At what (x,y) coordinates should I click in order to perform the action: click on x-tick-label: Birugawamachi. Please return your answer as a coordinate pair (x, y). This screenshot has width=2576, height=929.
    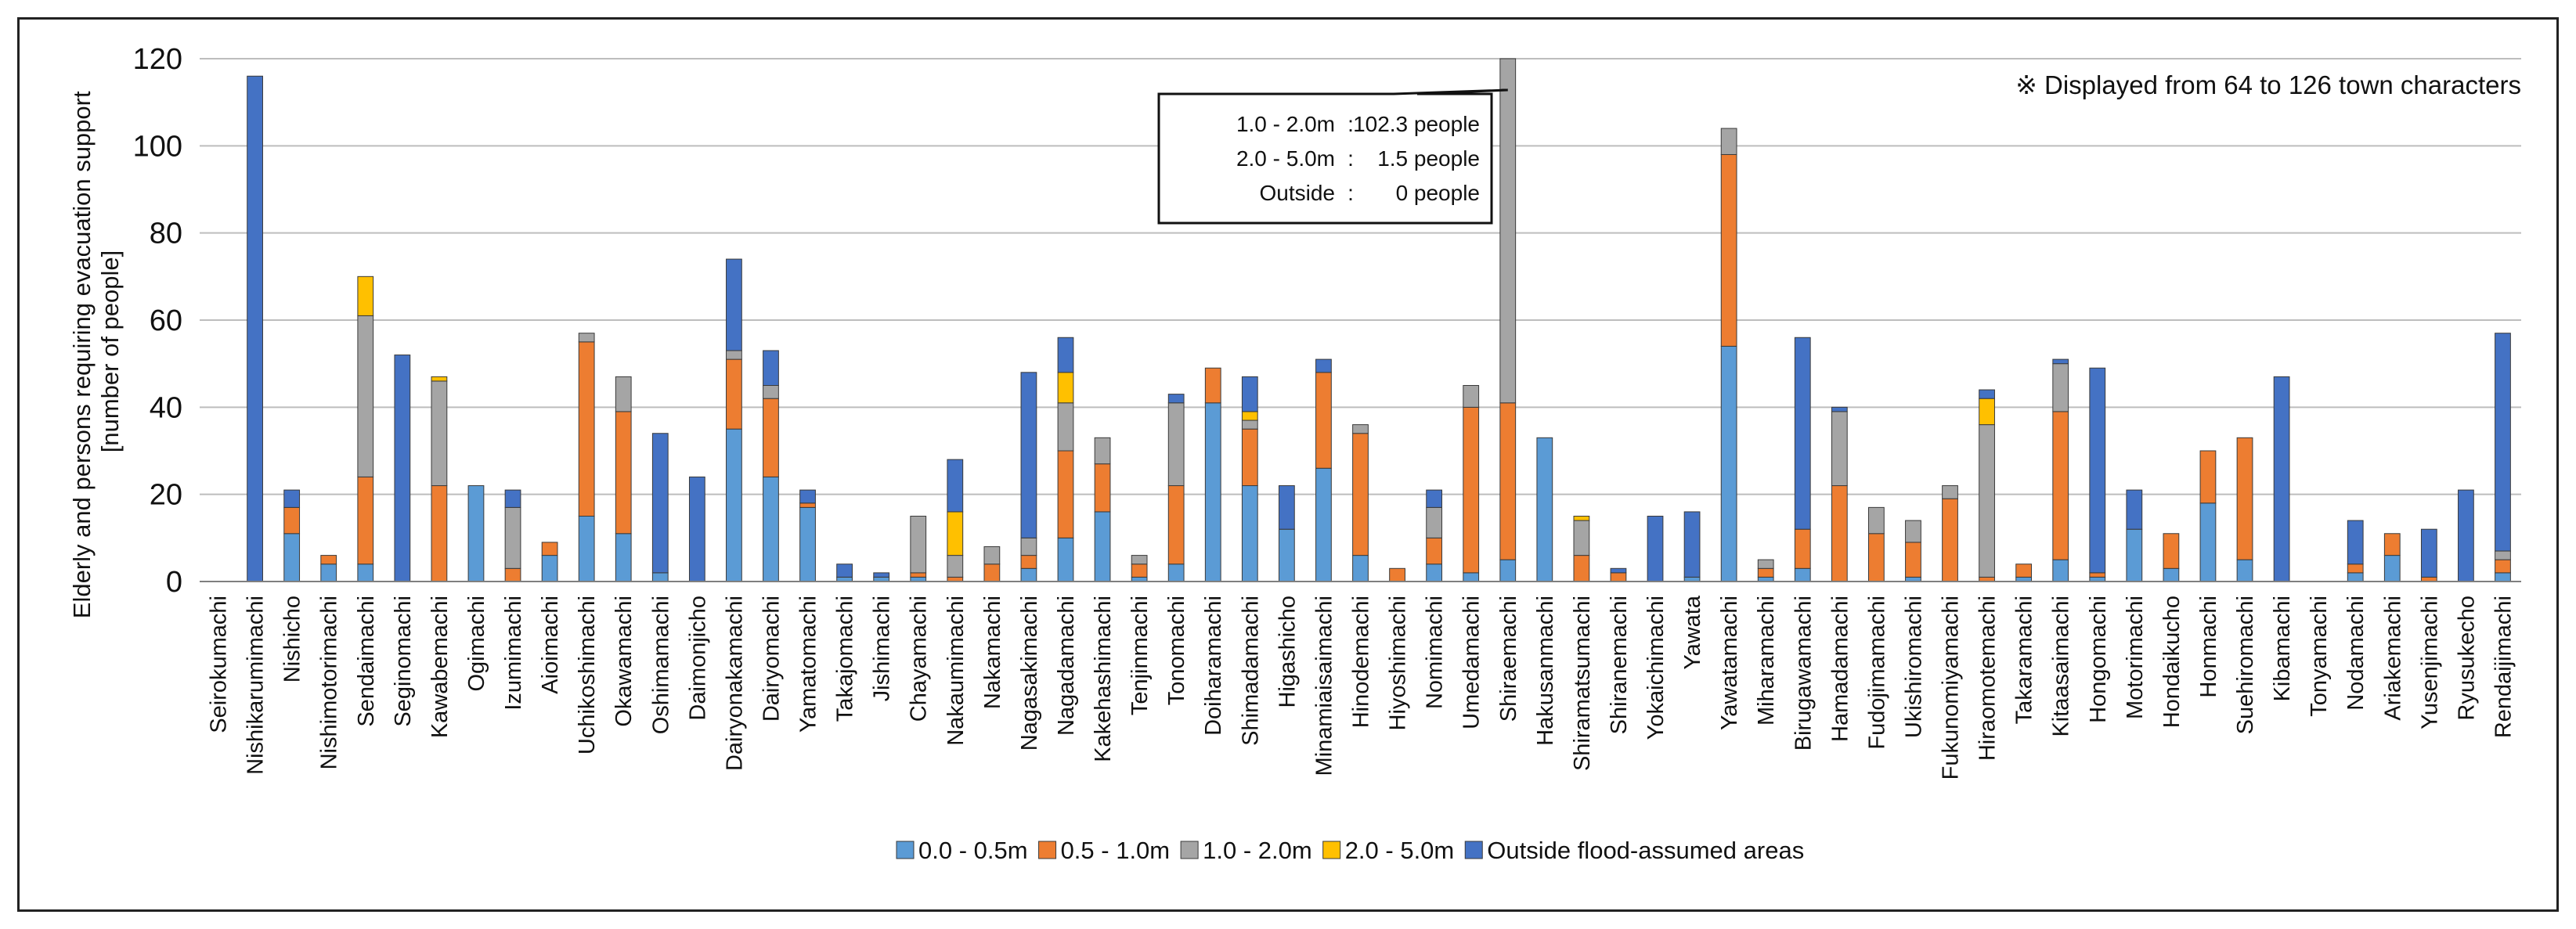
    Looking at the image, I should click on (1803, 673).